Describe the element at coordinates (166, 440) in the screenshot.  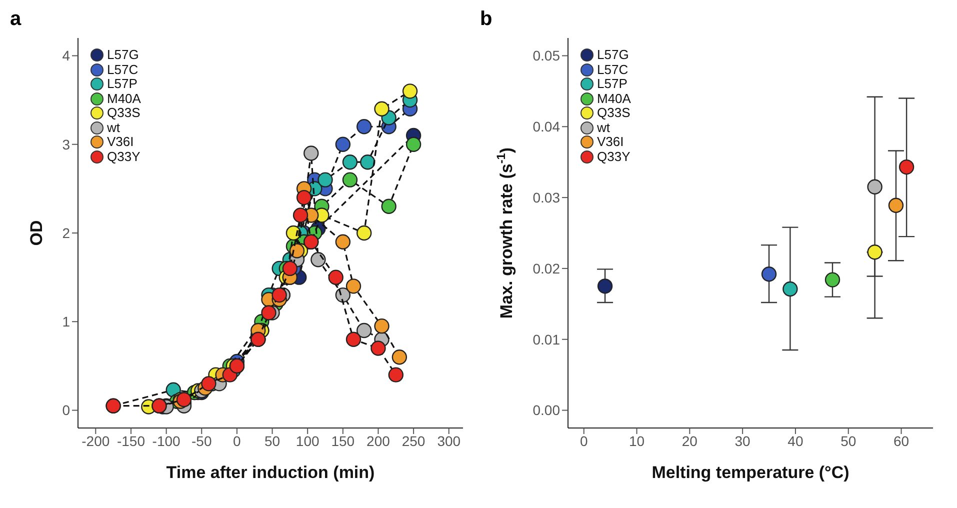
I see `x-tick-label: -100` at that location.